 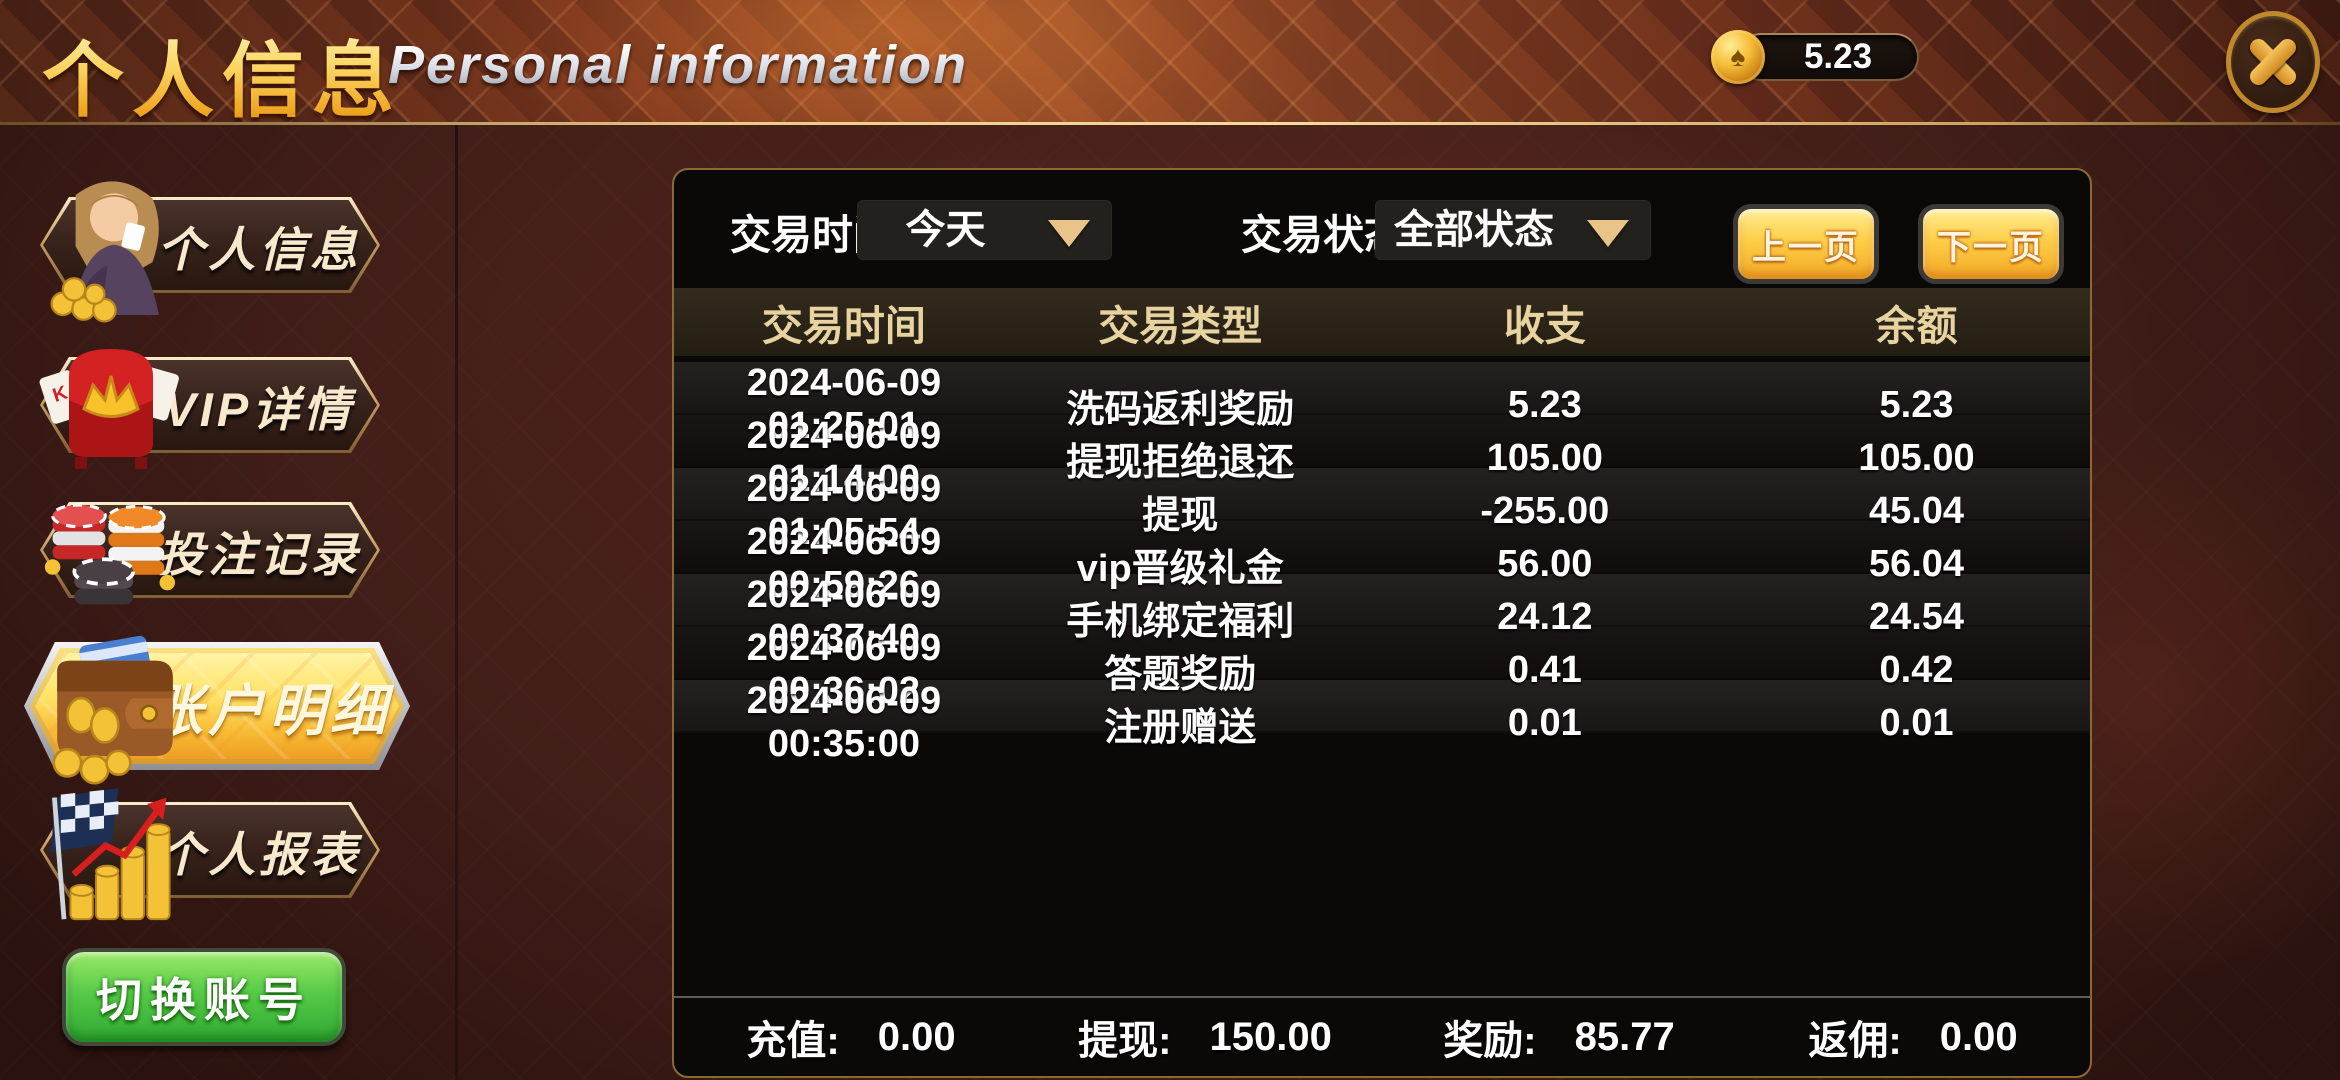 I want to click on prev-page-label: 上一页, so click(x=1806, y=247).